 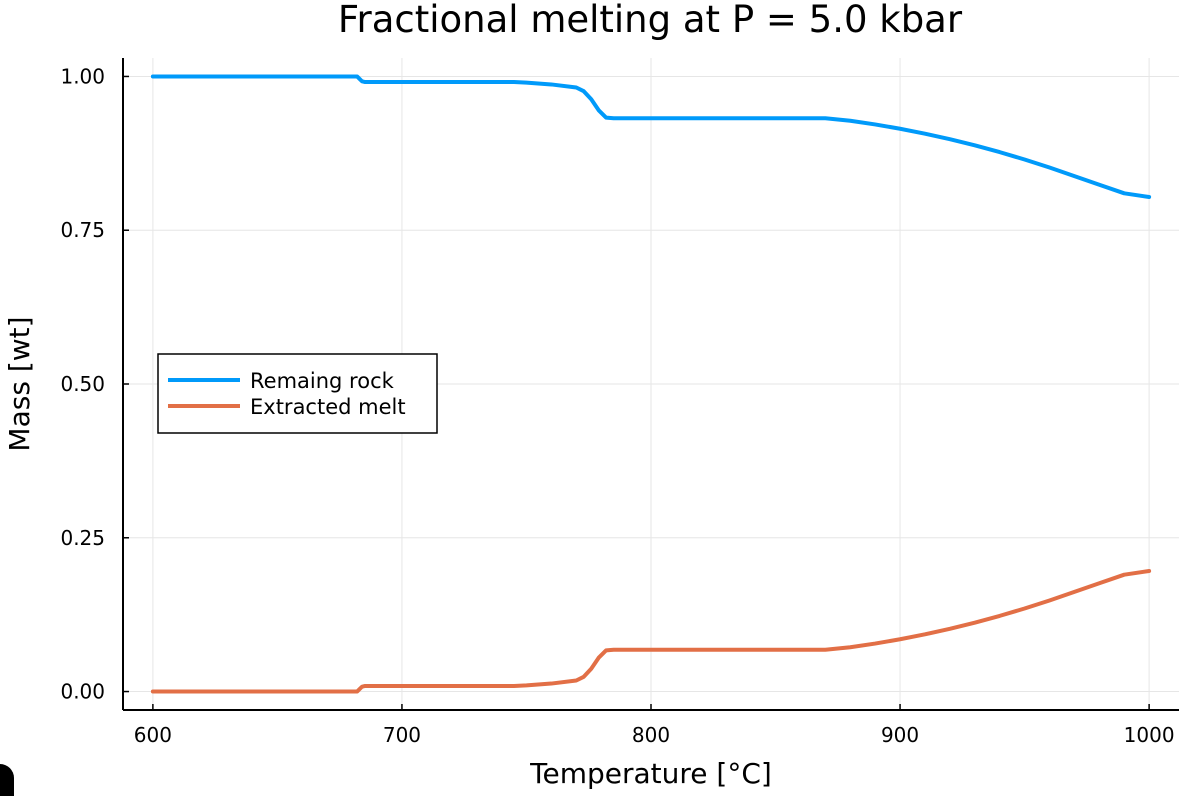 What do you see at coordinates (82, 692) in the screenshot?
I see `y-tick-label: 0.00` at bounding box center [82, 692].